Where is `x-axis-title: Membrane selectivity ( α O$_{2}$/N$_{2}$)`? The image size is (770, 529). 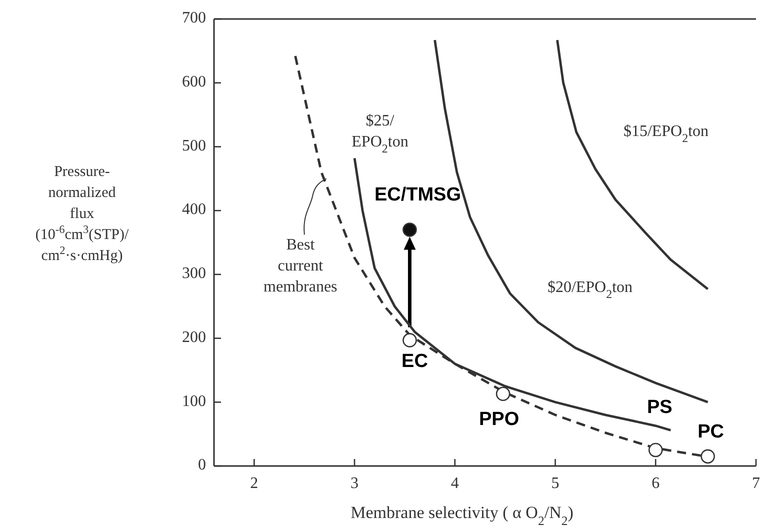 x-axis-title: Membrane selectivity ( α O$_{2}$/N$_{2}$) is located at coordinates (462, 515).